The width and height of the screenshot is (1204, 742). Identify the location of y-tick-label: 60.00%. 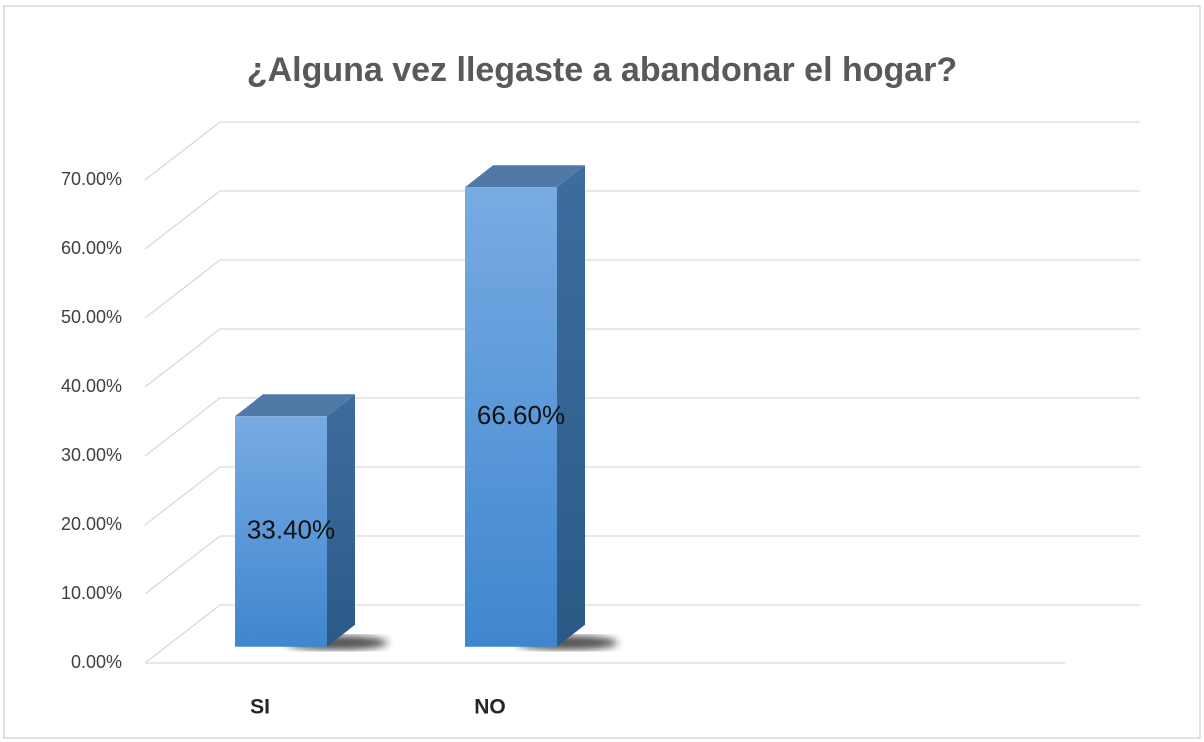
(91, 248).